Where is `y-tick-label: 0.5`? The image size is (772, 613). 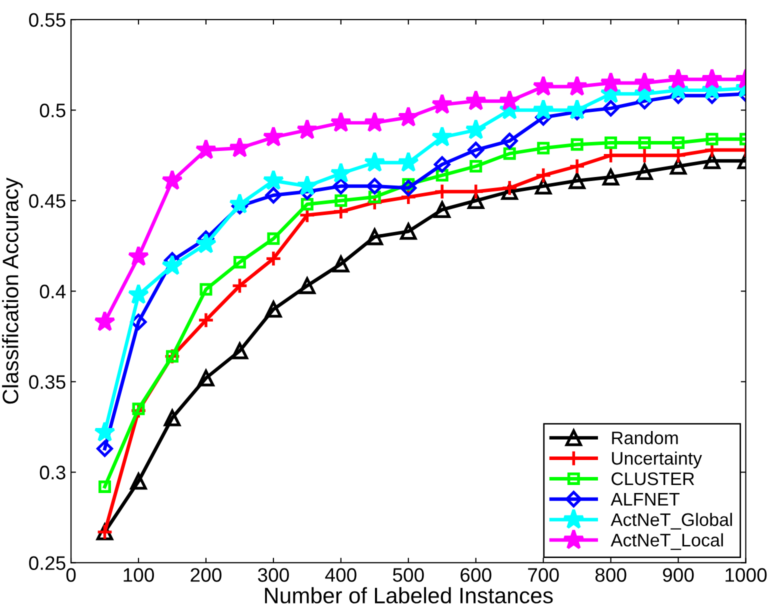
y-tick-label: 0.5 is located at coordinates (53, 111).